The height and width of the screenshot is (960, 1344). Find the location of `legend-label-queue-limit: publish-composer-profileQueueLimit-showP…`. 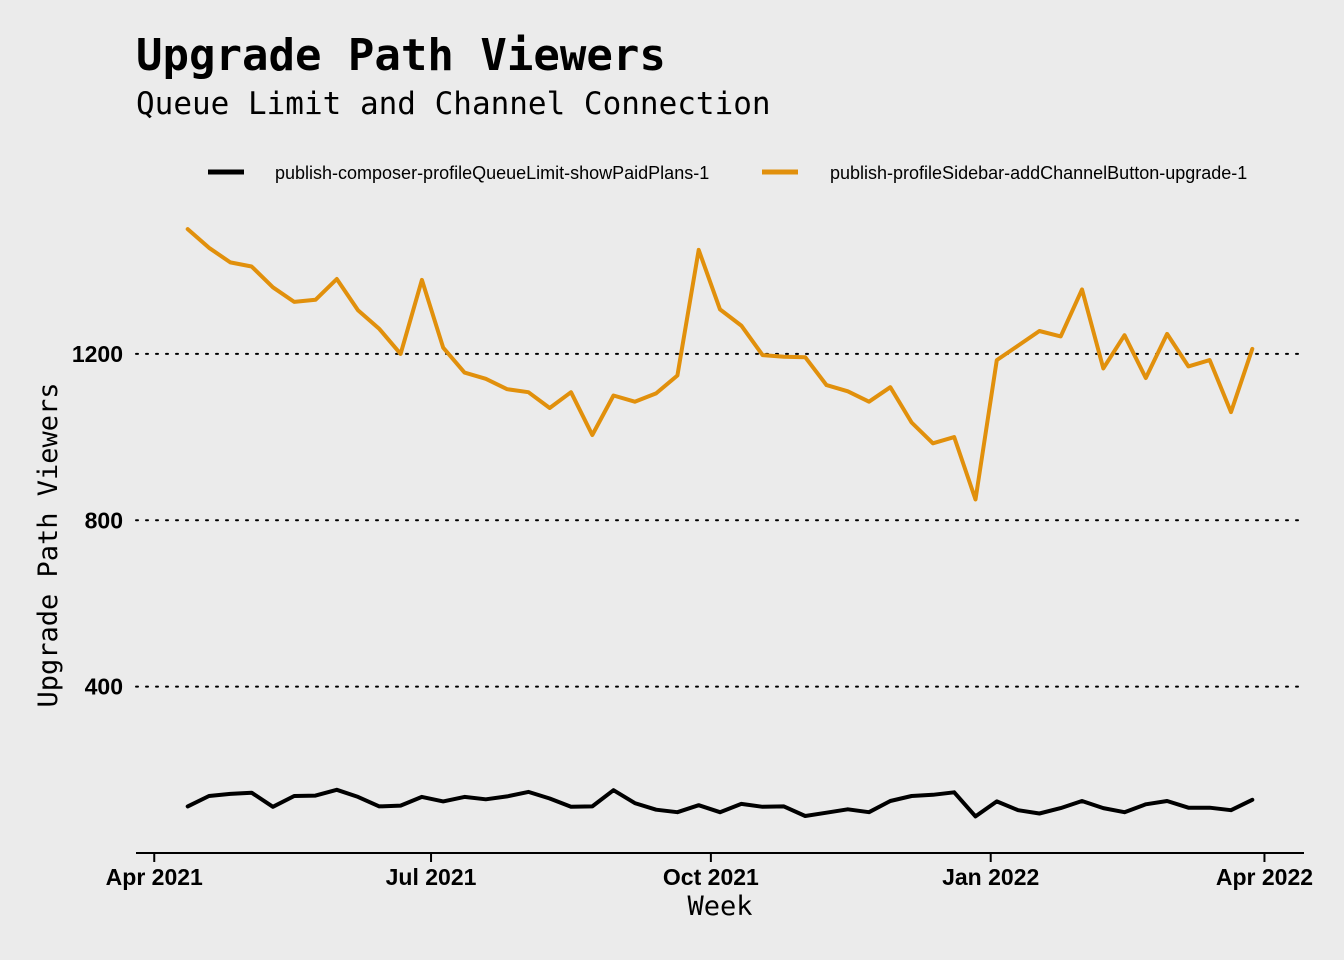

legend-label-queue-limit: publish-composer-profileQueueLimit-showP… is located at coordinates (492, 173).